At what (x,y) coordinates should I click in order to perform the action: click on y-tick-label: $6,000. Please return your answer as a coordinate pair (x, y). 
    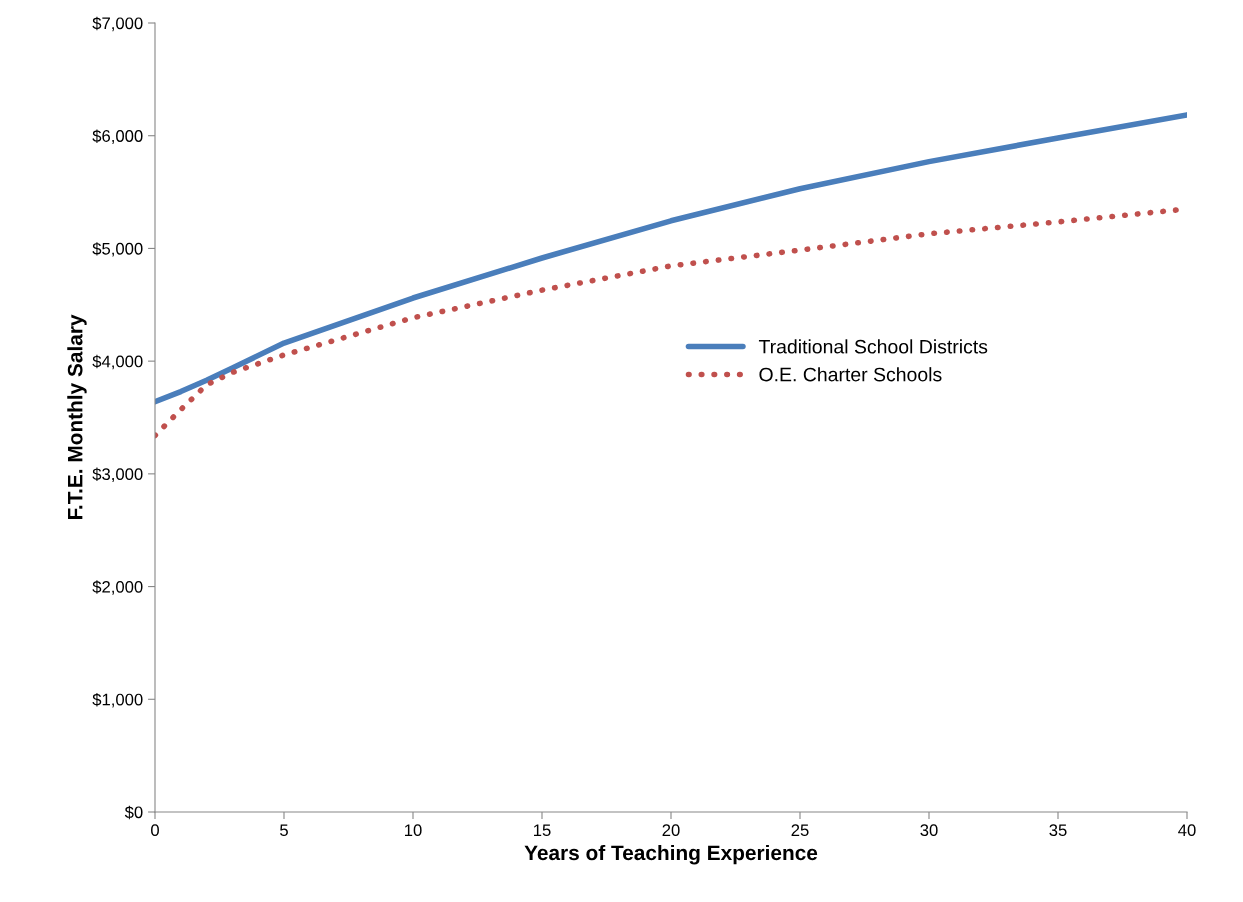
    Looking at the image, I should click on (117, 136).